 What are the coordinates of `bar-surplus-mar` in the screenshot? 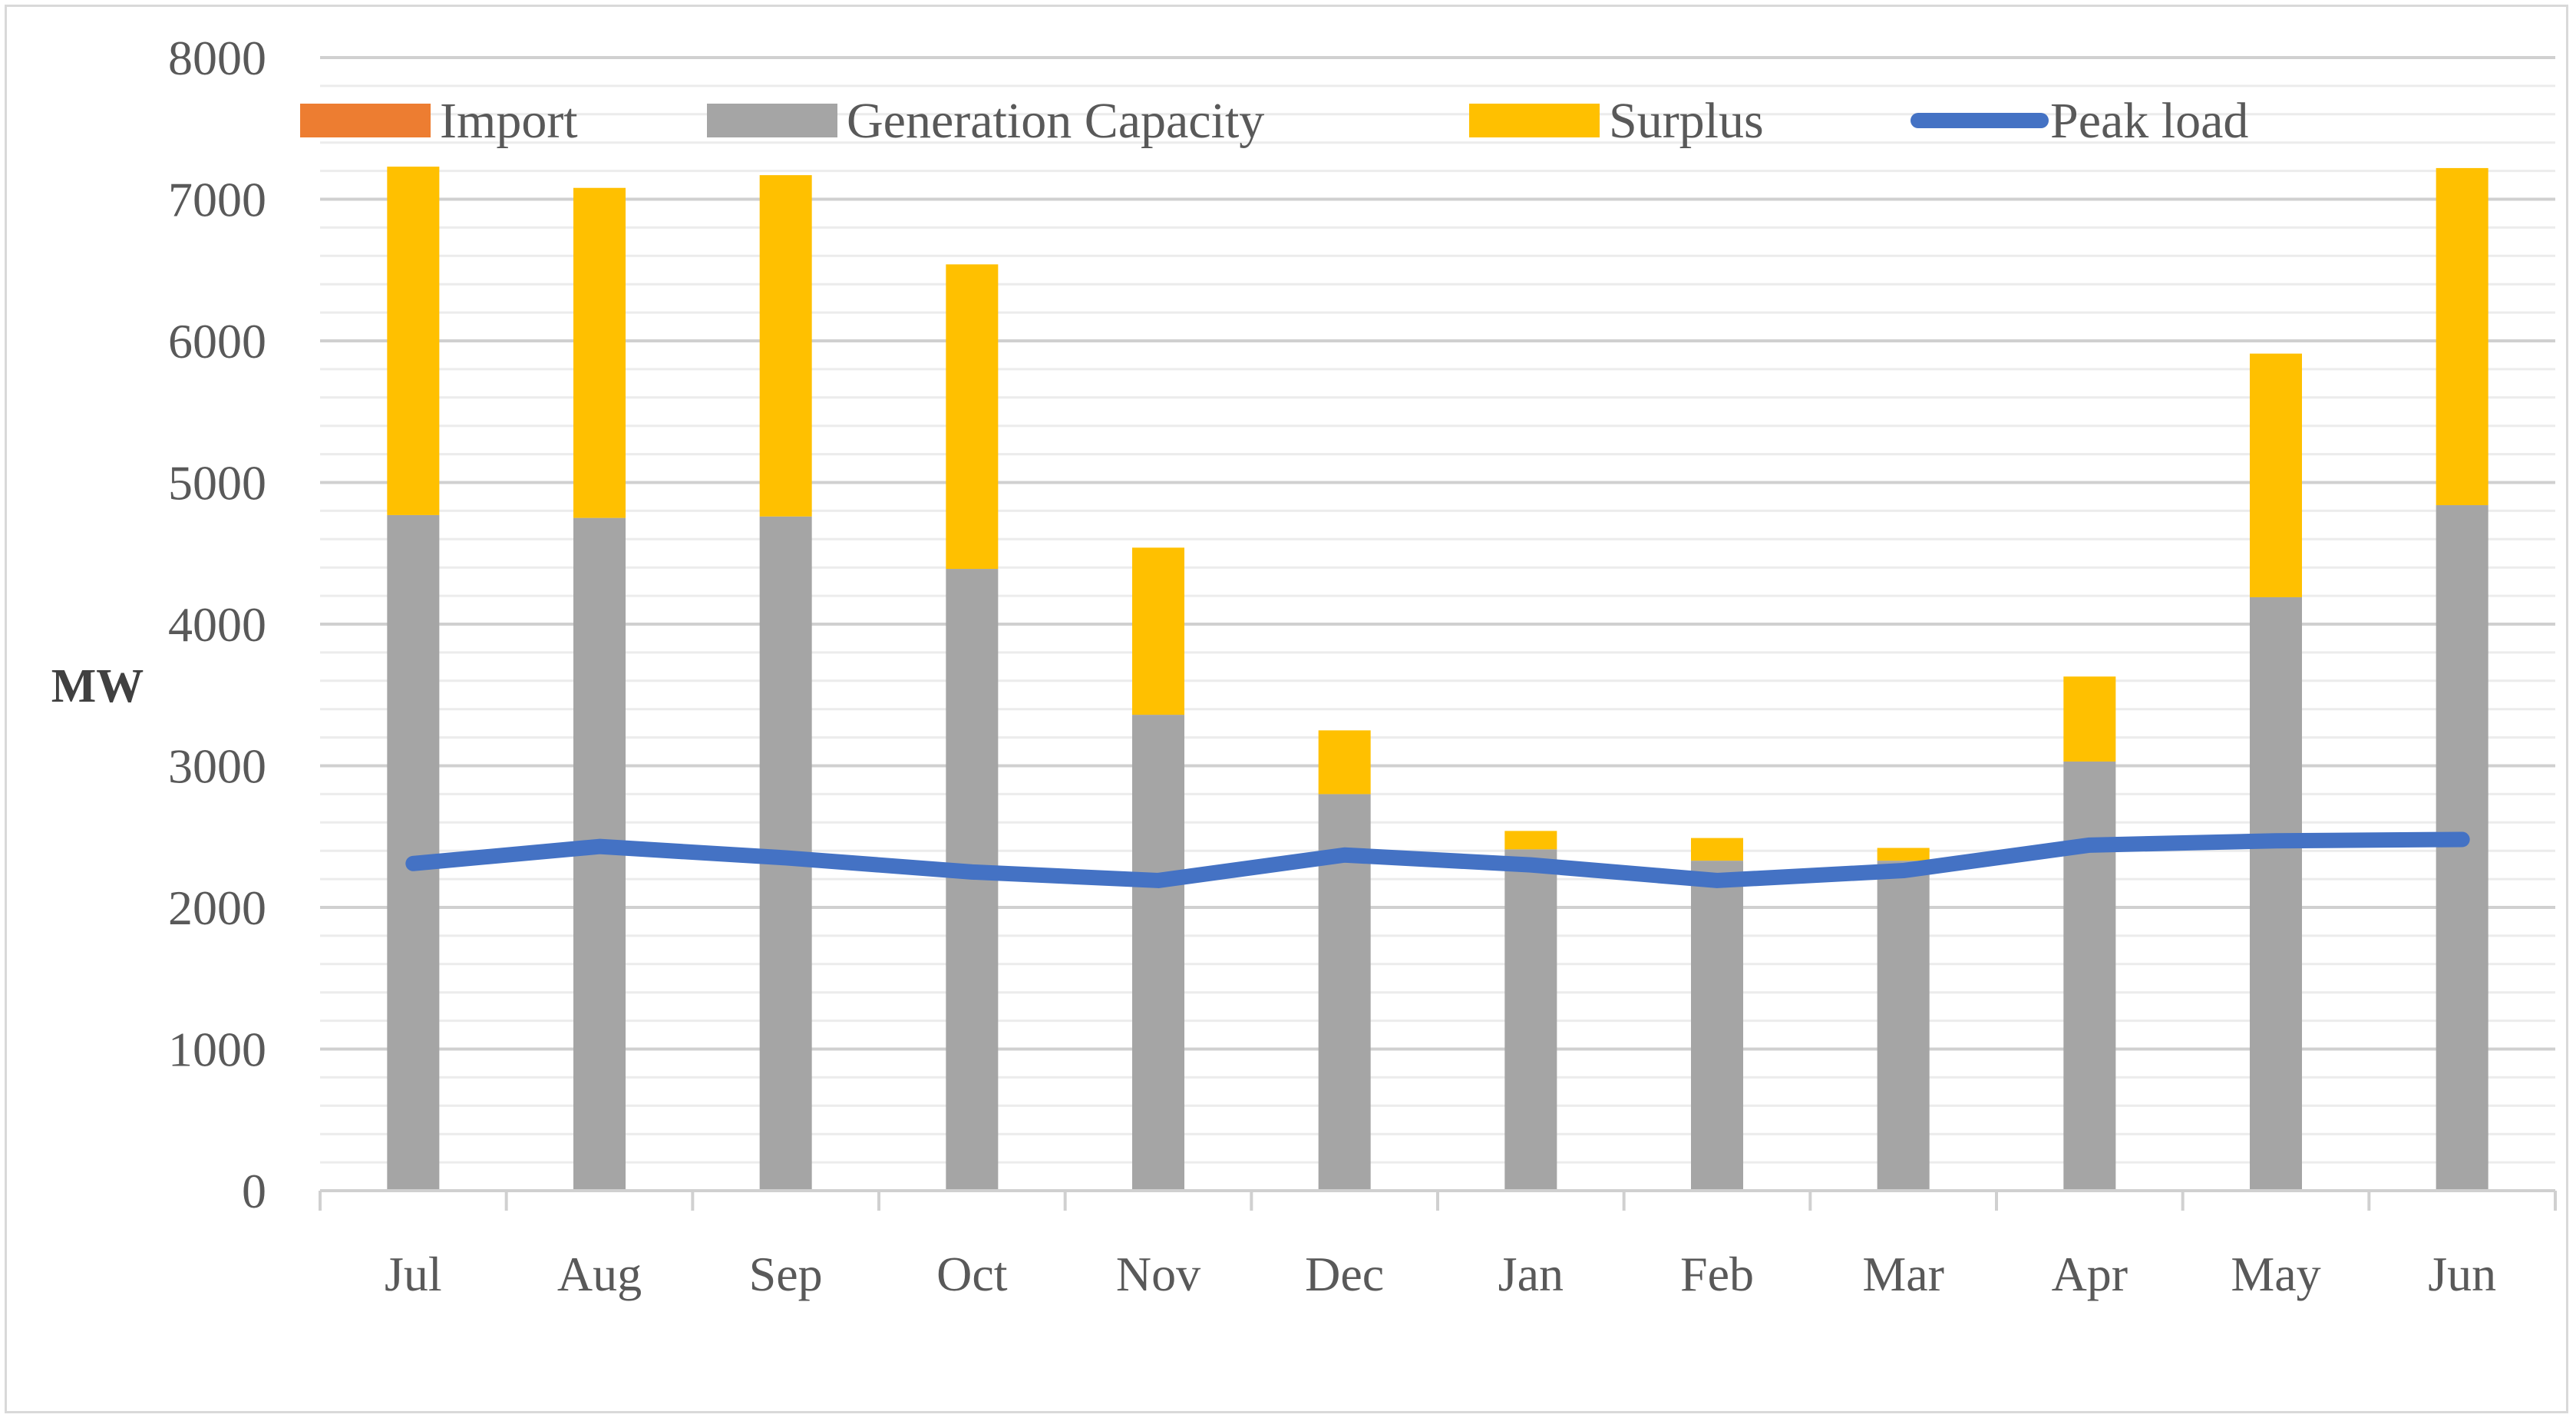 It's located at (1903, 854).